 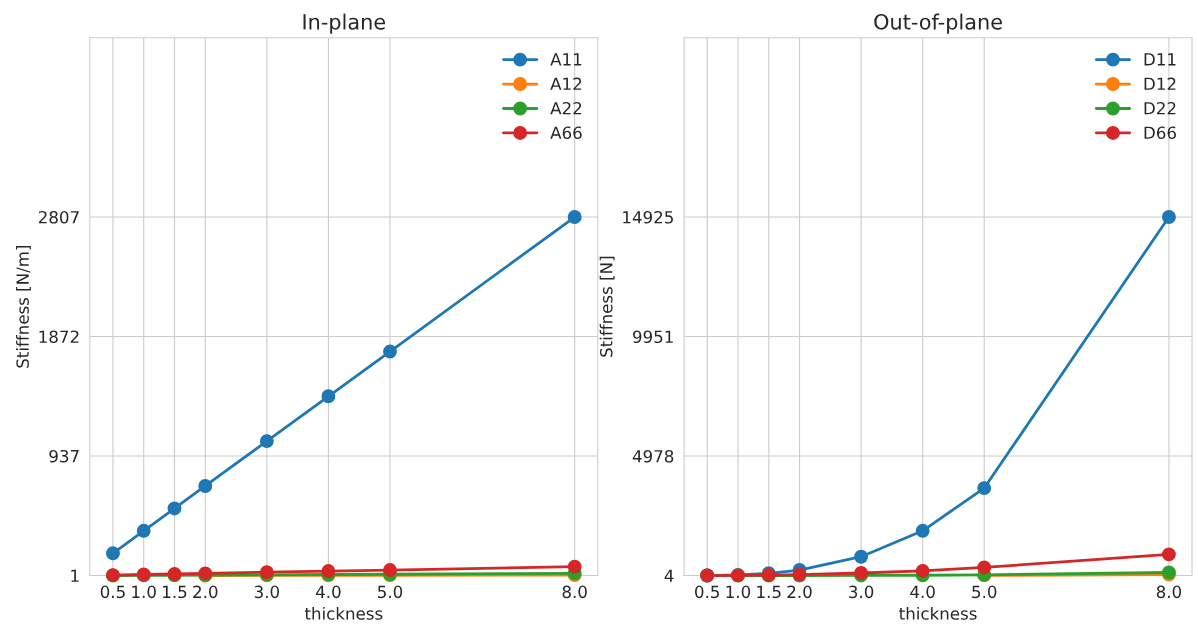 What do you see at coordinates (1160, 108) in the screenshot?
I see `legend-label: D22` at bounding box center [1160, 108].